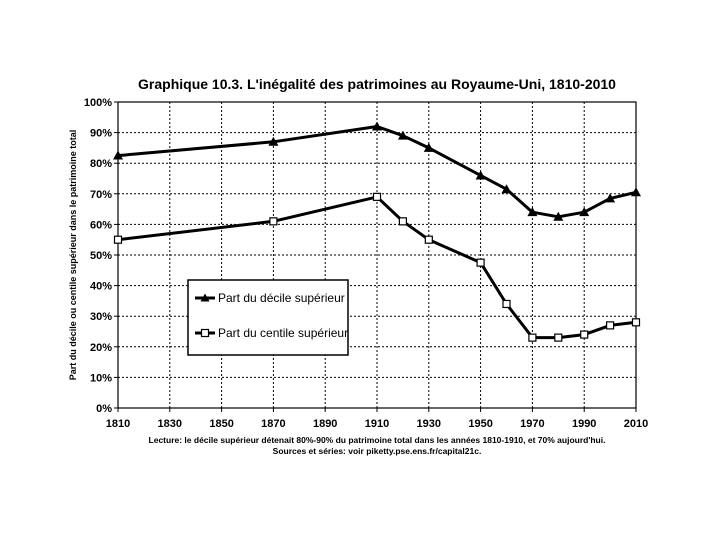 The height and width of the screenshot is (540, 720). What do you see at coordinates (104, 409) in the screenshot?
I see `y-tick-label: 0%` at bounding box center [104, 409].